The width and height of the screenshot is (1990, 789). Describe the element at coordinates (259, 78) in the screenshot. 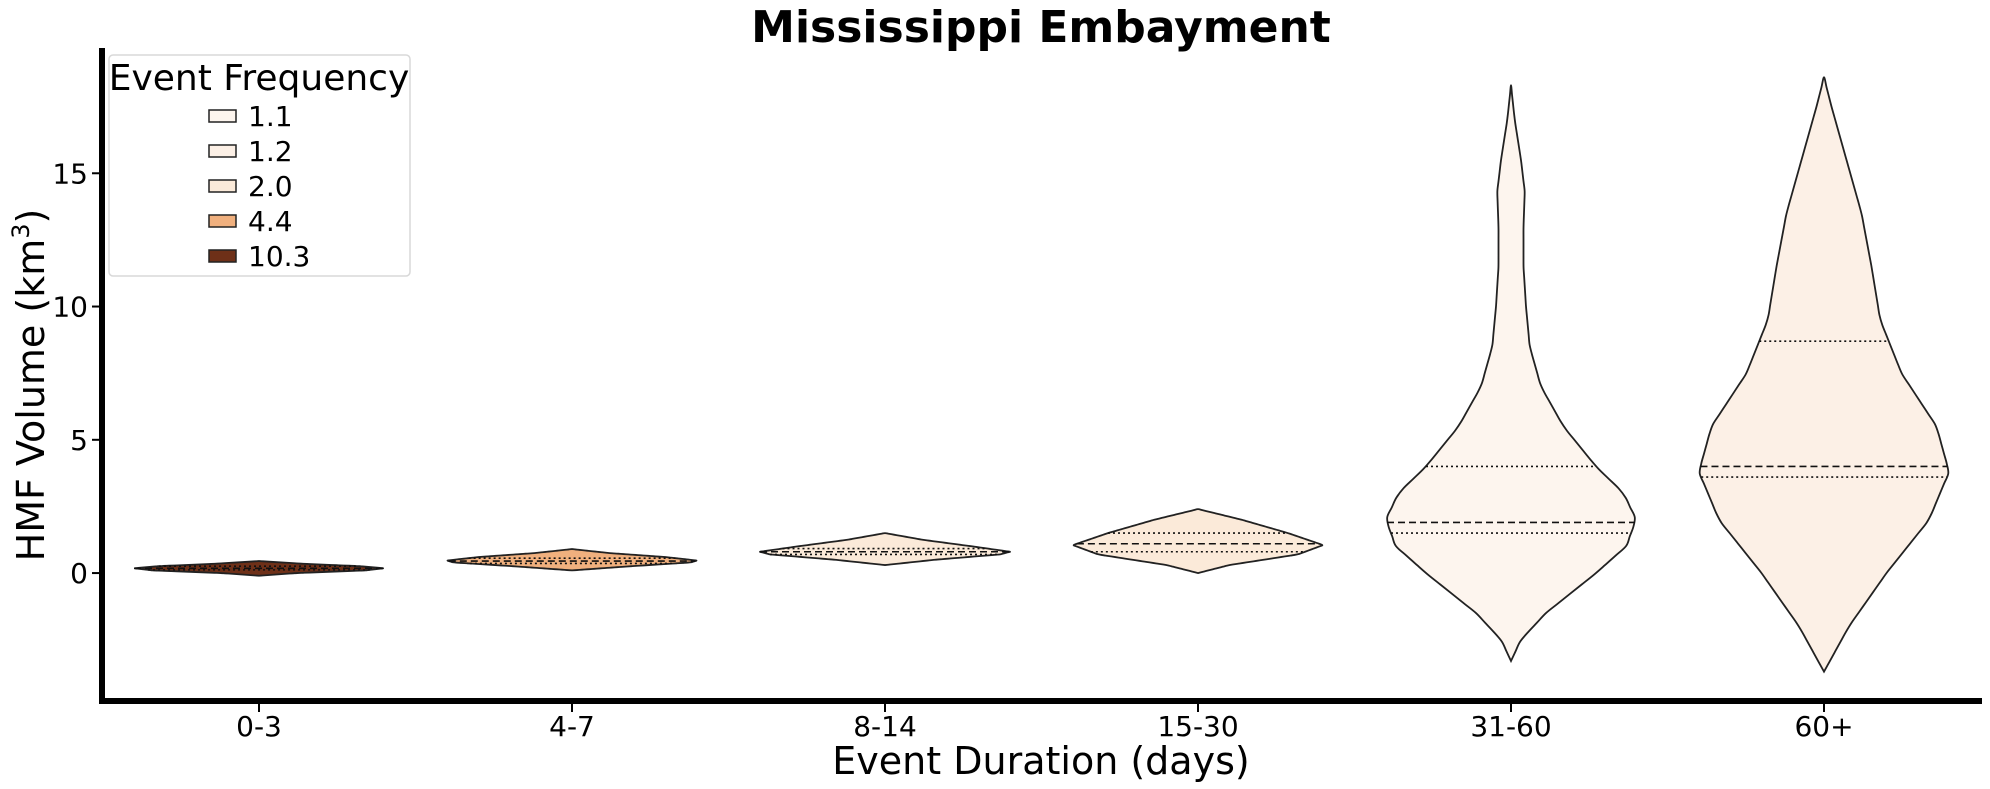

I see `legend-title: Event Frequency` at that location.